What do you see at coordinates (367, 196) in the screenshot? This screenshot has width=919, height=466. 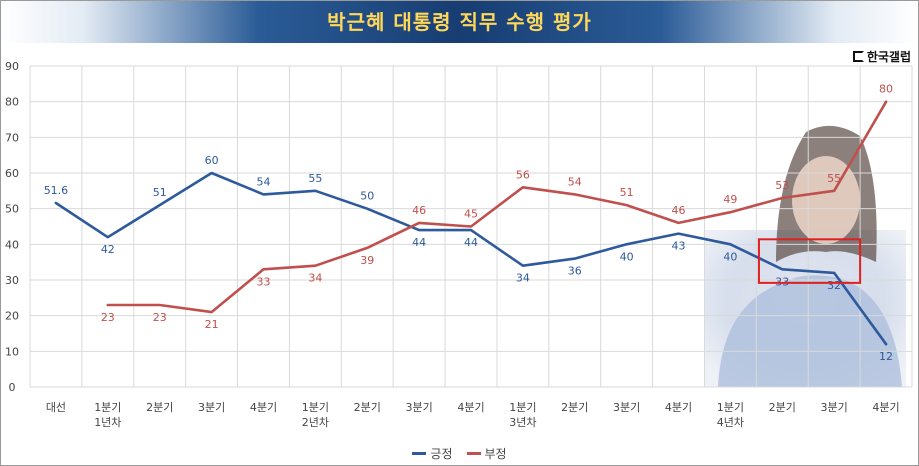 I see `data-label: 50` at bounding box center [367, 196].